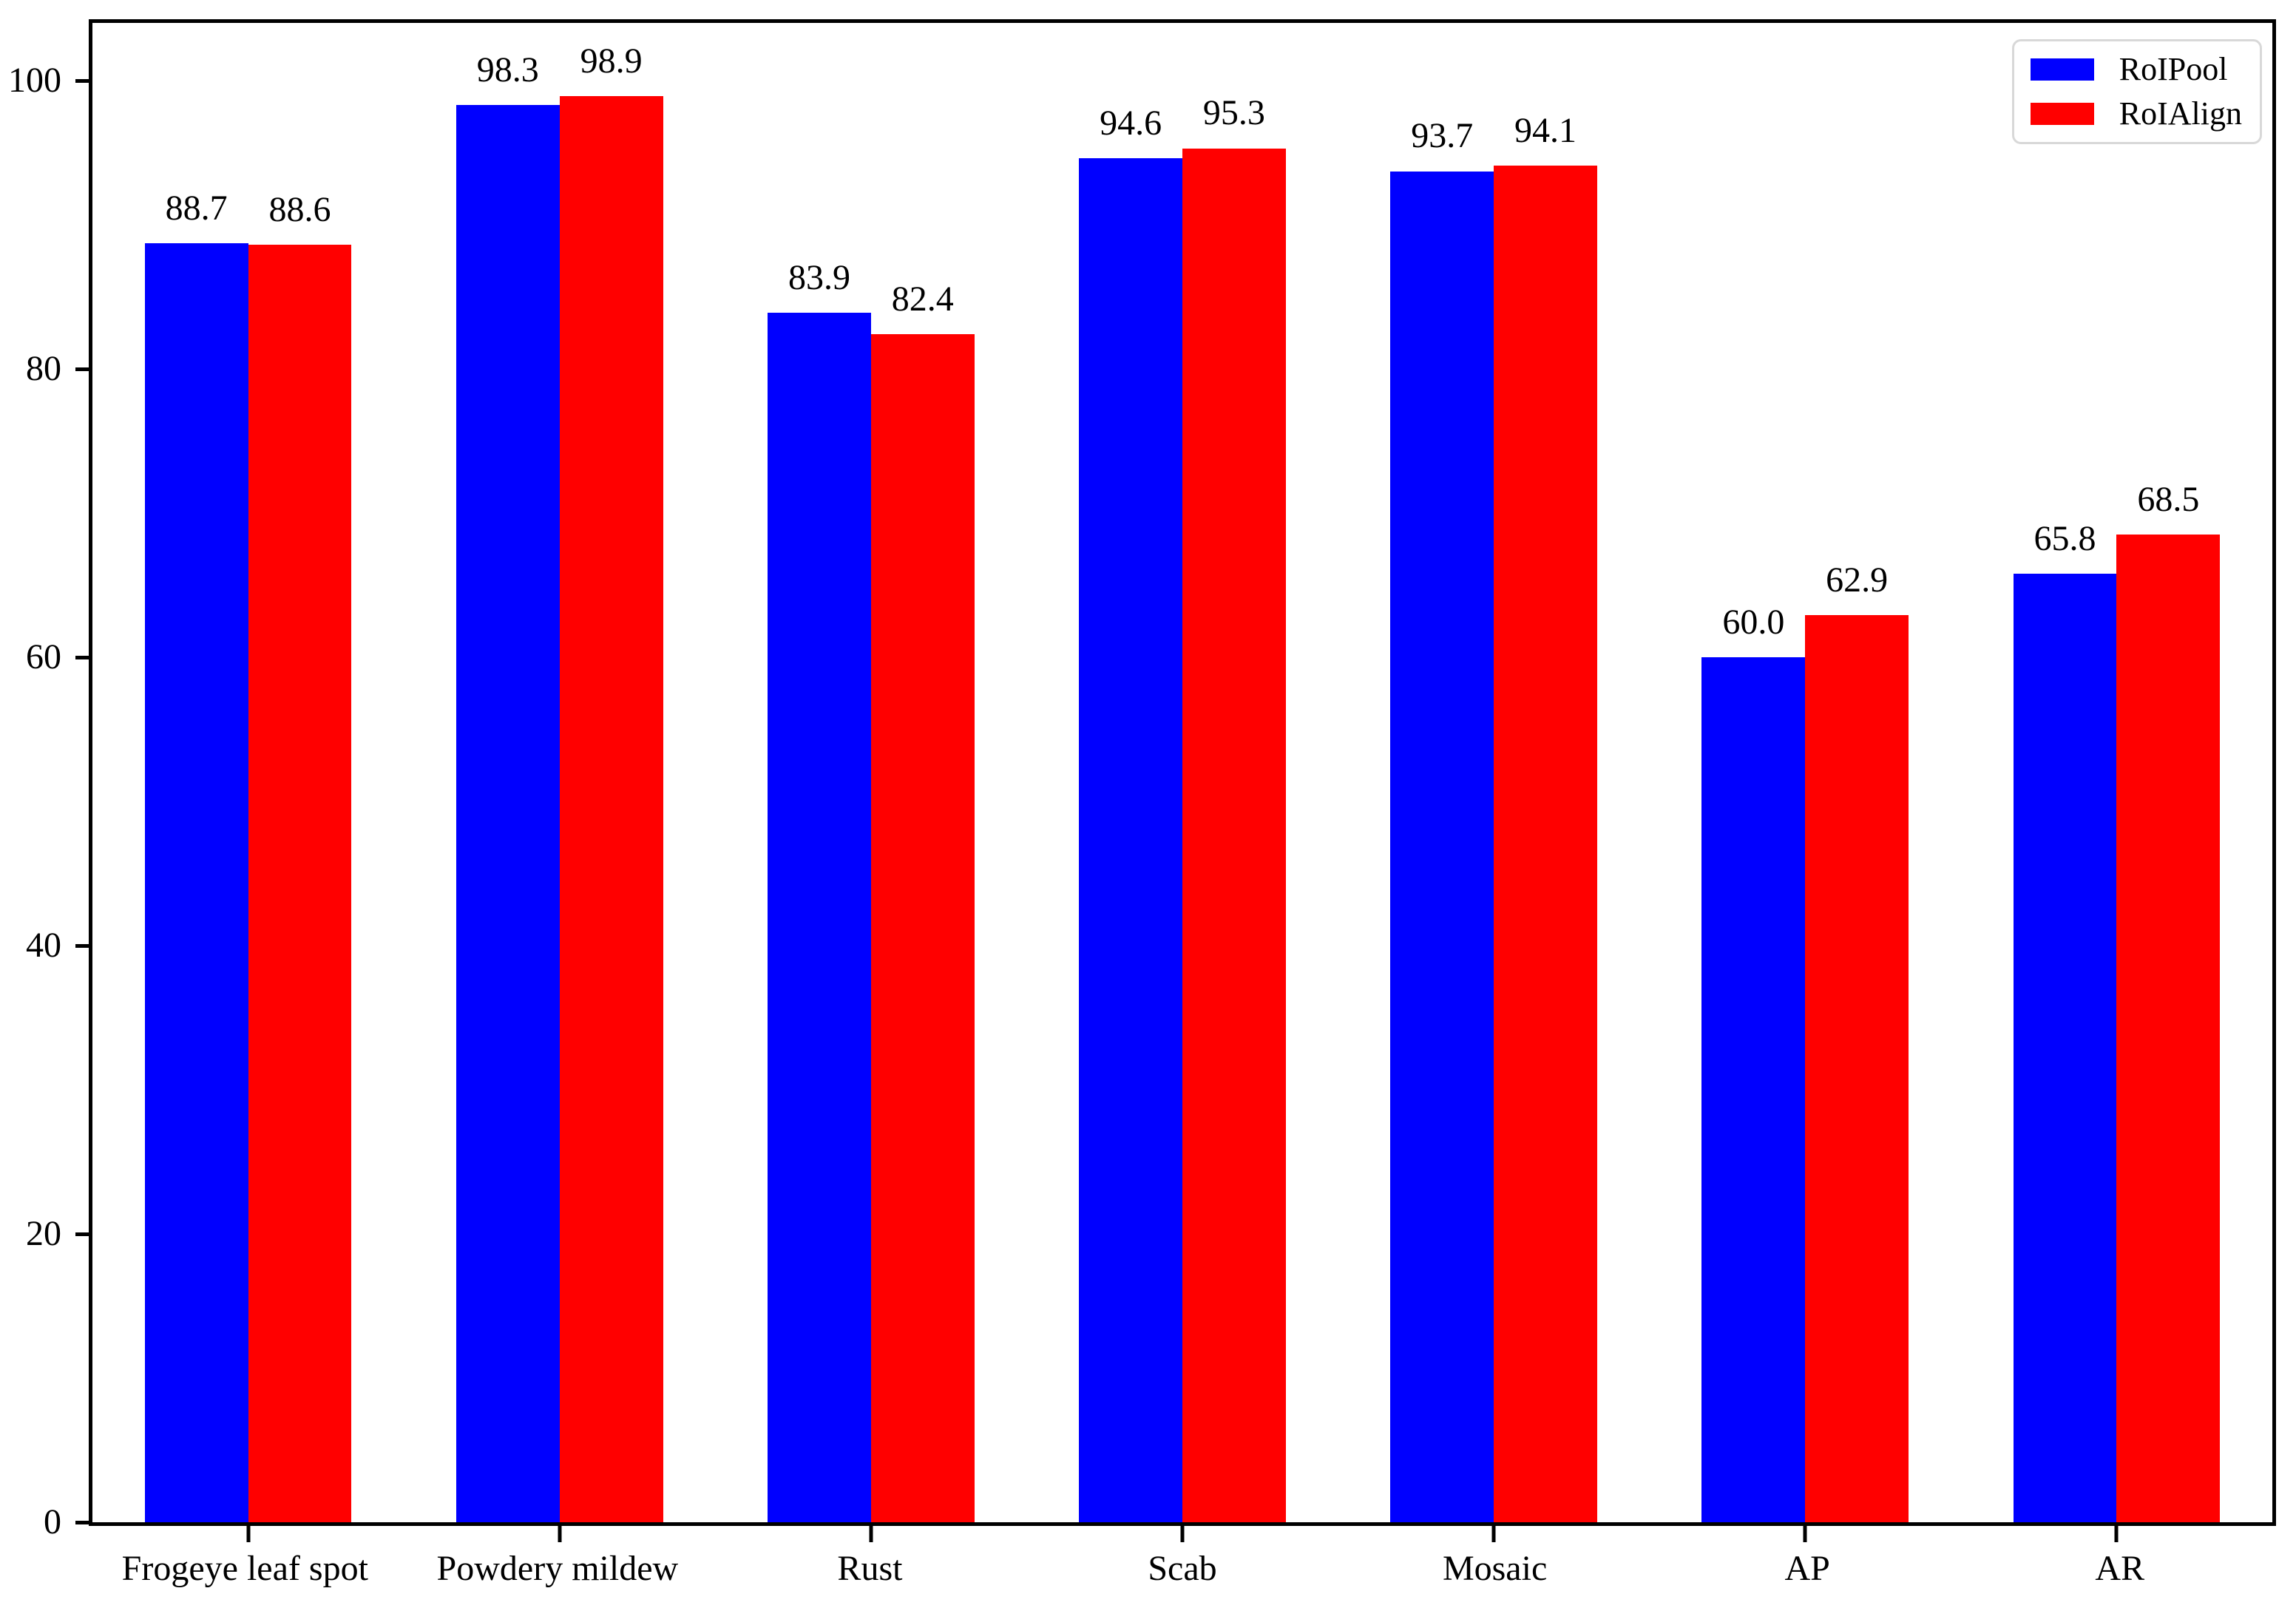  What do you see at coordinates (300, 856) in the screenshot?
I see `bar-roialign: 88.6` at bounding box center [300, 856].